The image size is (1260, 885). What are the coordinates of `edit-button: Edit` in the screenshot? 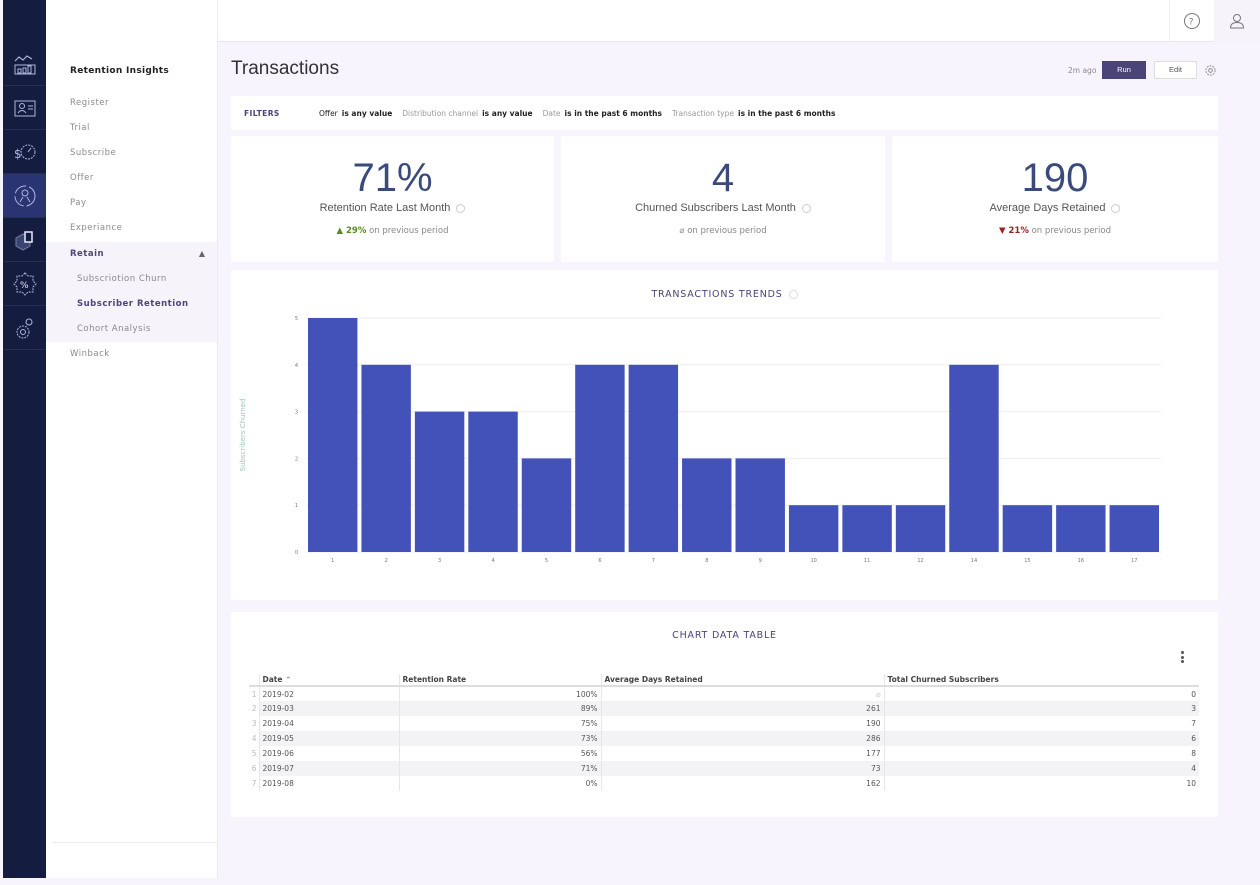 It's located at (1175, 70).